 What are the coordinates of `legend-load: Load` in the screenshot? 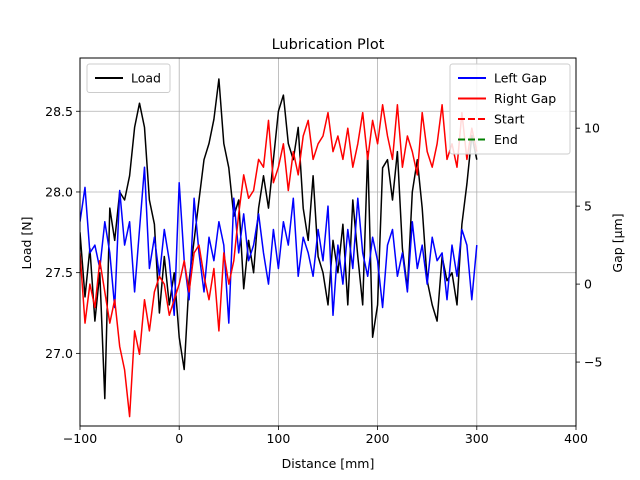 It's located at (128, 78).